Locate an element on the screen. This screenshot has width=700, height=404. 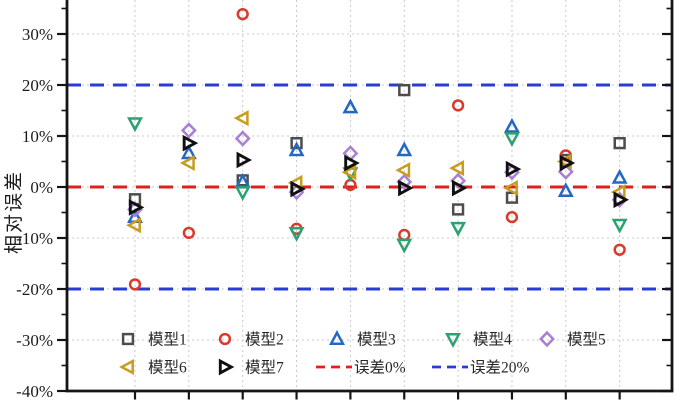
legend-label-err0: 误差0% is located at coordinates (380, 368).